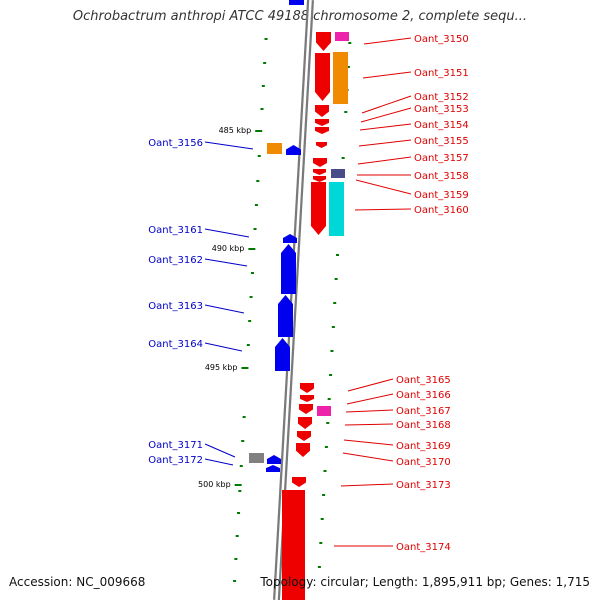  I want to click on gene-label: Oant_3161, so click(175, 230).